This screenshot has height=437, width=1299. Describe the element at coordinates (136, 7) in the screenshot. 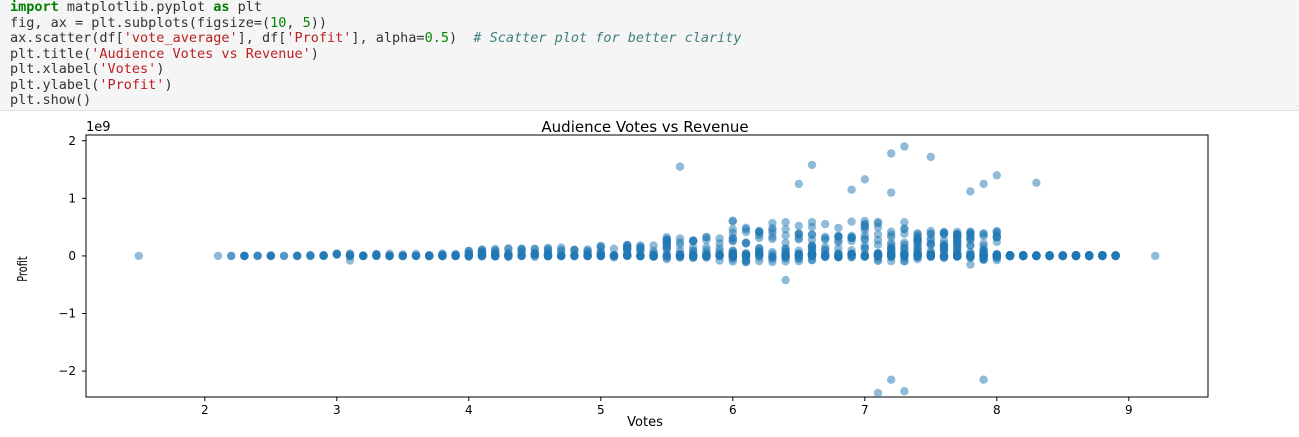

I see `code-token: matplotlib.pyplot` at that location.